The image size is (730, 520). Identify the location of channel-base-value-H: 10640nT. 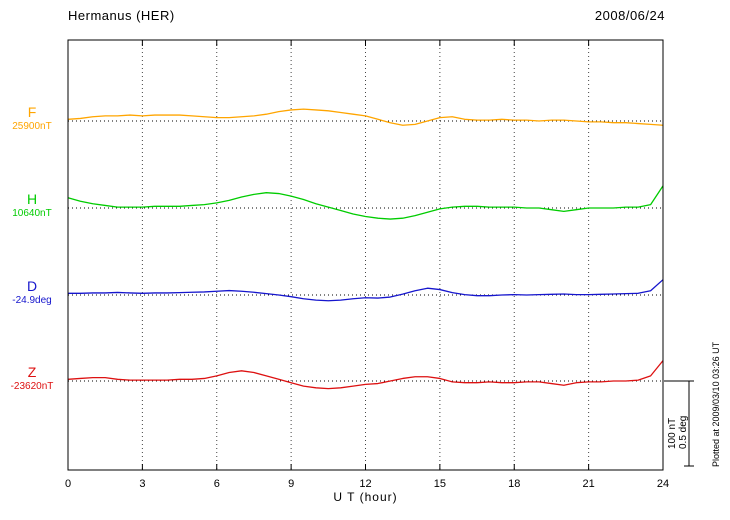
(32, 213).